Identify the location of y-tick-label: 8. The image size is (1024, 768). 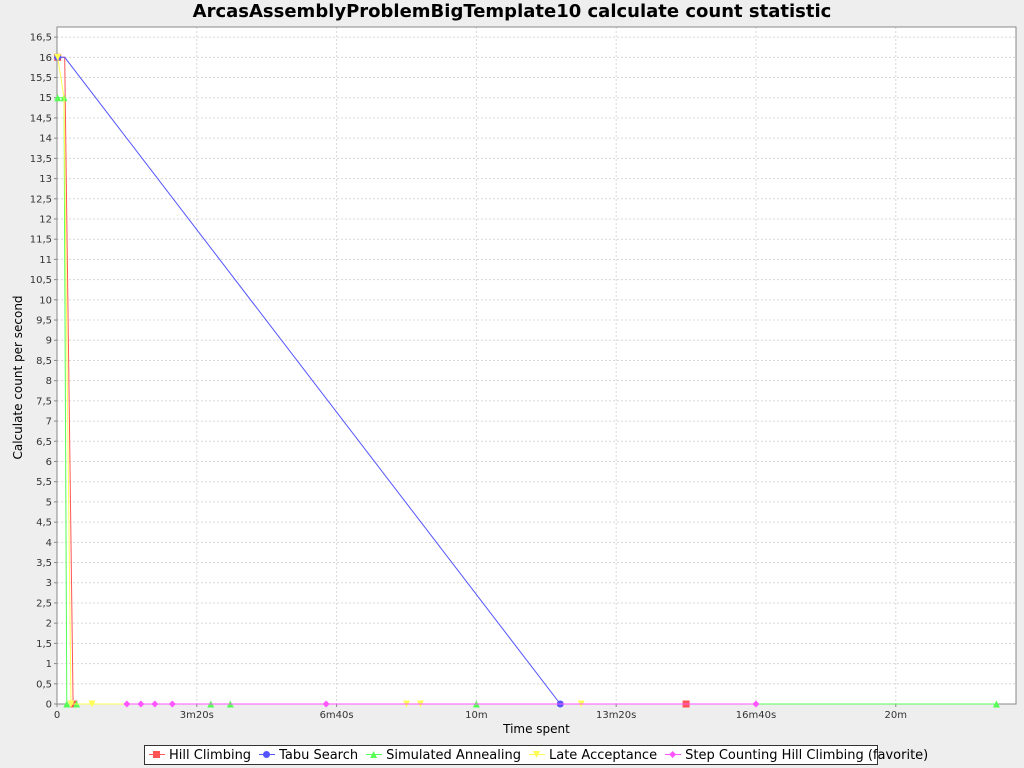
(49, 381).